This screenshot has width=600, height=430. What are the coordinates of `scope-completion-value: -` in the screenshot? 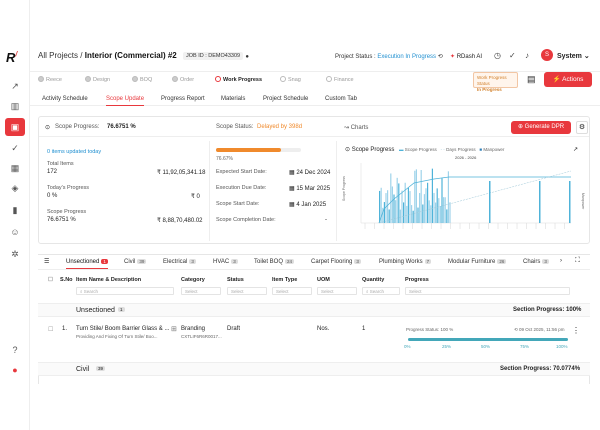 It's located at (326, 220).